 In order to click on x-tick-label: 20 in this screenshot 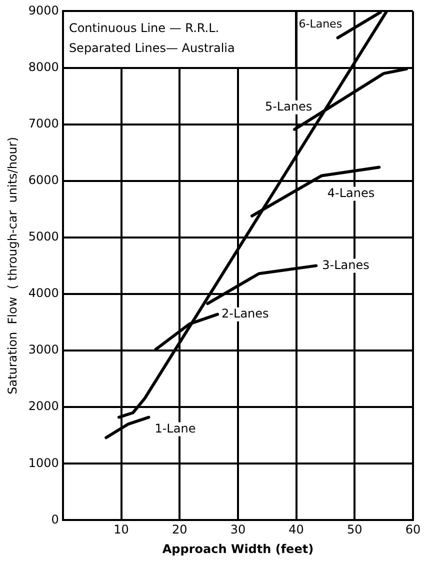, I will do `click(180, 529)`.